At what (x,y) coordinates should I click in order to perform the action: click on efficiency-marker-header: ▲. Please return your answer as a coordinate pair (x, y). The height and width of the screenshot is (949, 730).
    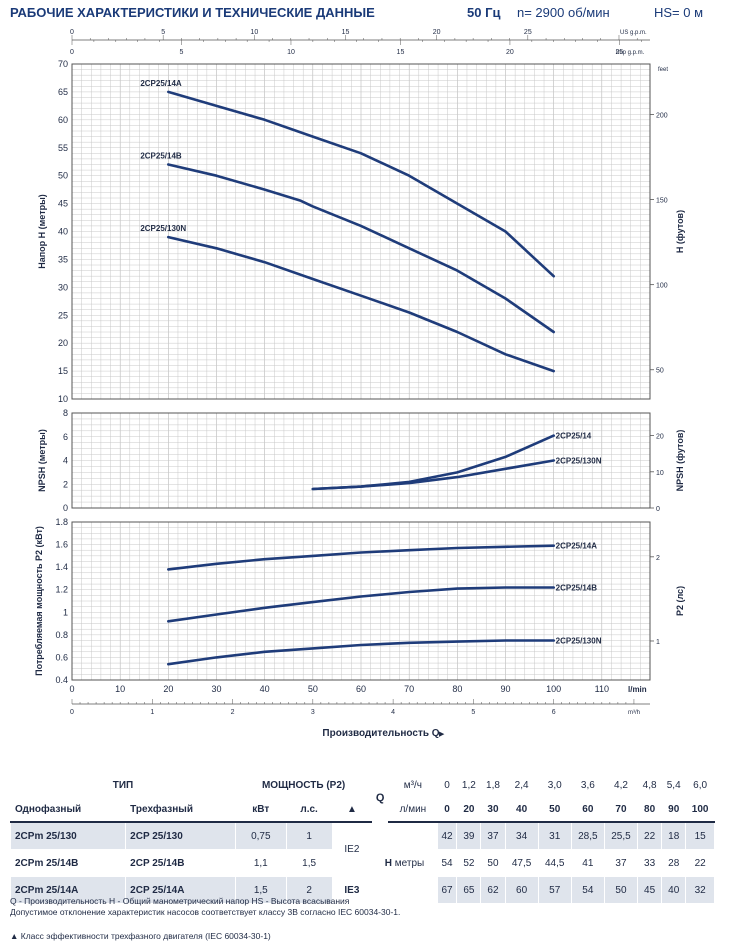
    Looking at the image, I should click on (352, 810).